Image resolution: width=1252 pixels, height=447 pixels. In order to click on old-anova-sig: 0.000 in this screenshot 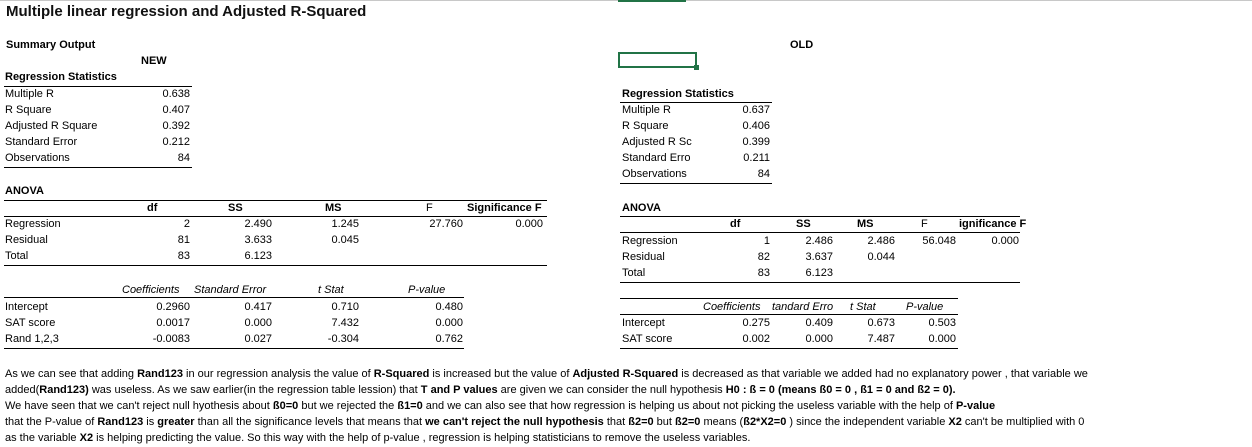, I will do `click(1005, 241)`.